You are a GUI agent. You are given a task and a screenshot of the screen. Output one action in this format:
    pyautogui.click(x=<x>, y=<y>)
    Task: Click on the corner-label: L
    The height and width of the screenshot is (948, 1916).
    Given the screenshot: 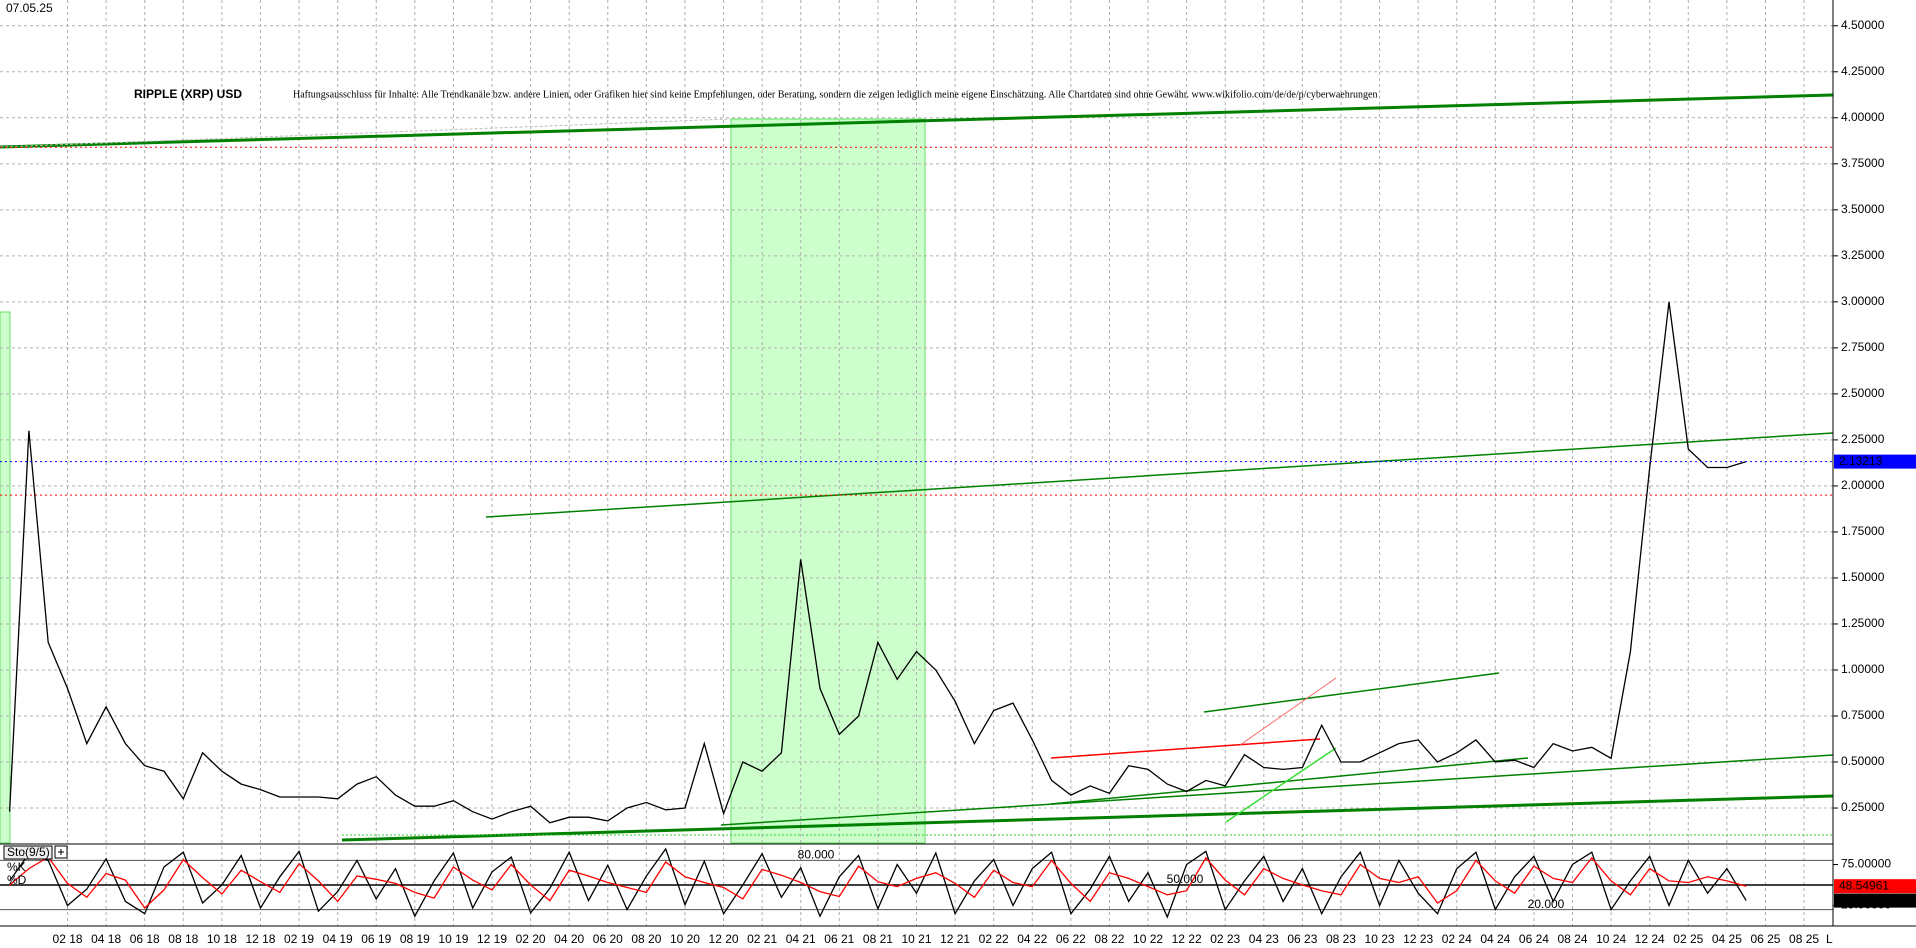 What is the action you would take?
    pyautogui.click(x=1829, y=939)
    